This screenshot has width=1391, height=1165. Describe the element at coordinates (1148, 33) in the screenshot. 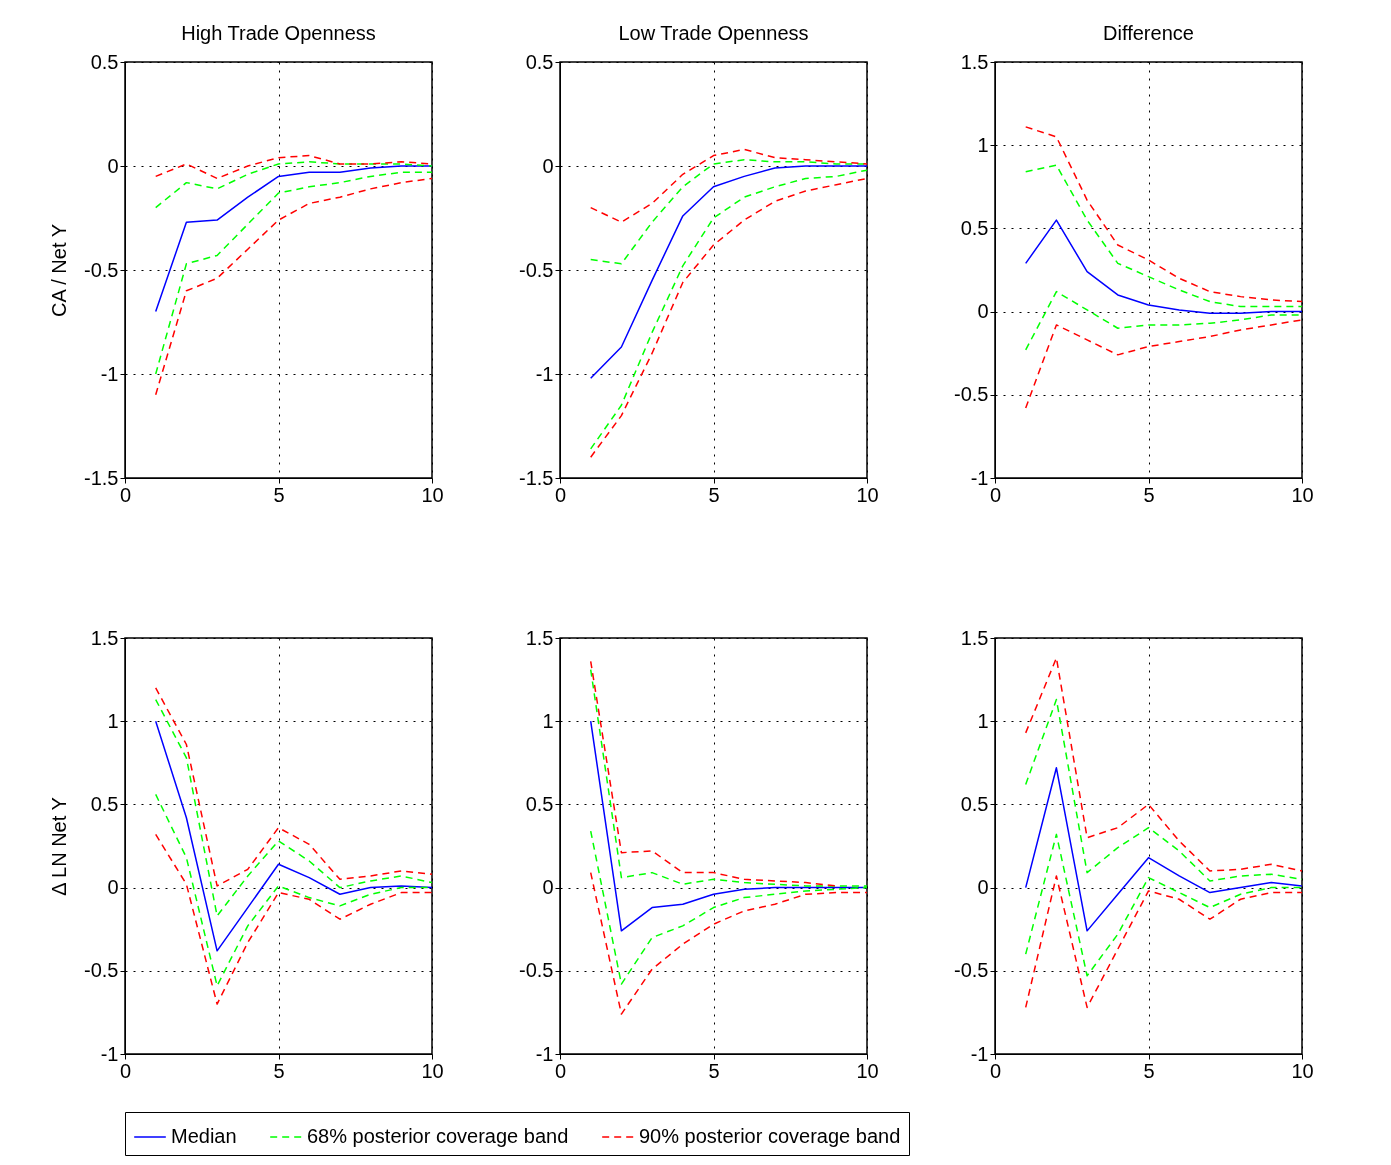

I see `chart-title: Difference` at that location.